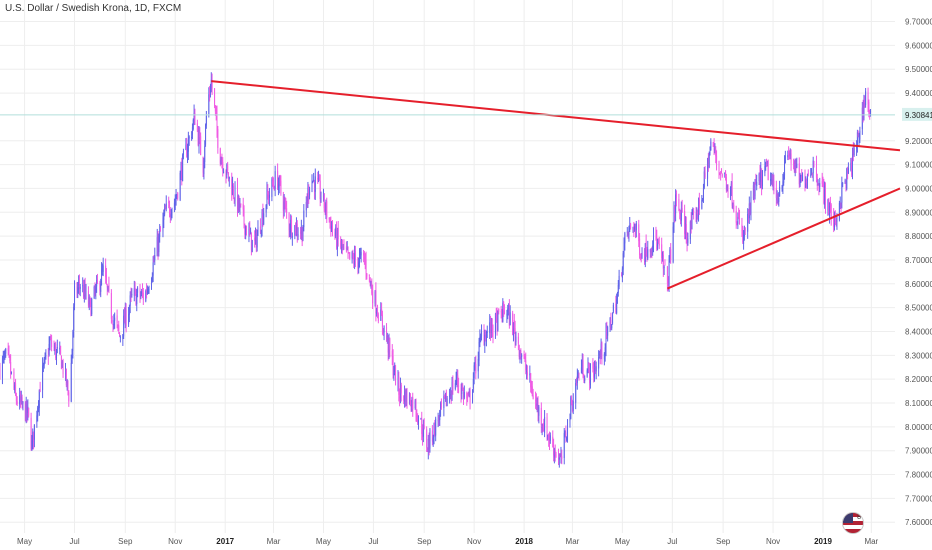  I want to click on y-tick-label: 7.80000, so click(918, 475).